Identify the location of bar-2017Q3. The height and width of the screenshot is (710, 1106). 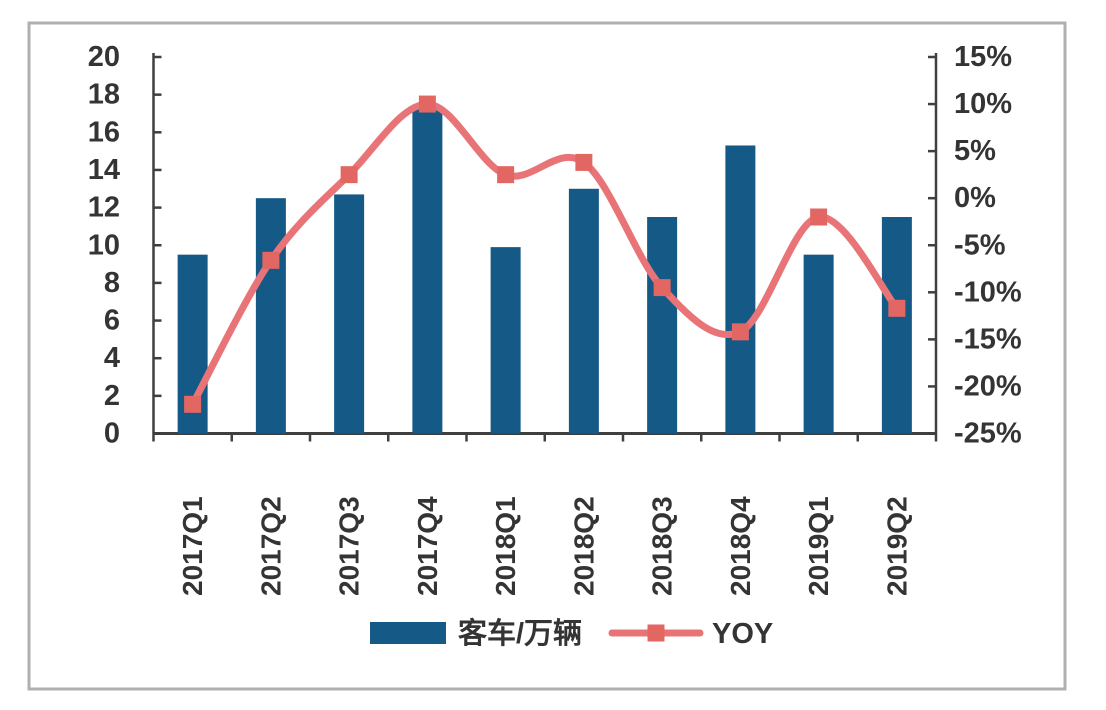
(349, 314).